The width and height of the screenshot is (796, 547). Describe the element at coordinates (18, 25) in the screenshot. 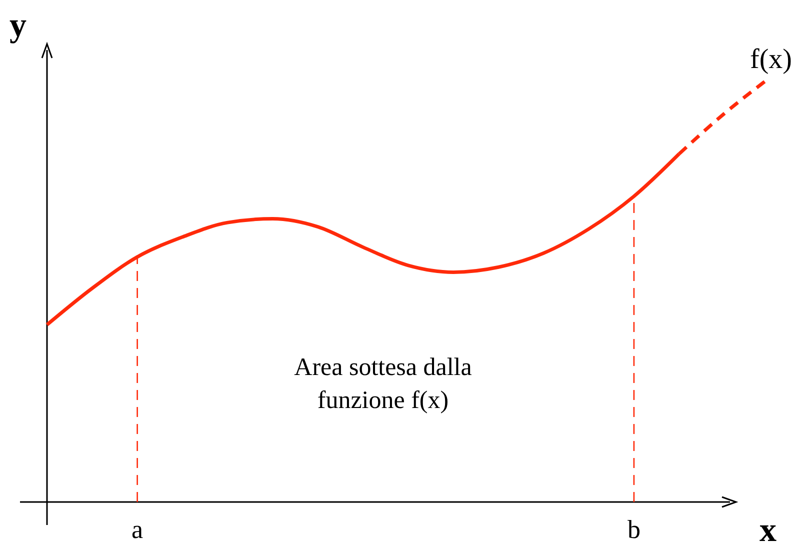

I see `y-axis-title: y` at that location.